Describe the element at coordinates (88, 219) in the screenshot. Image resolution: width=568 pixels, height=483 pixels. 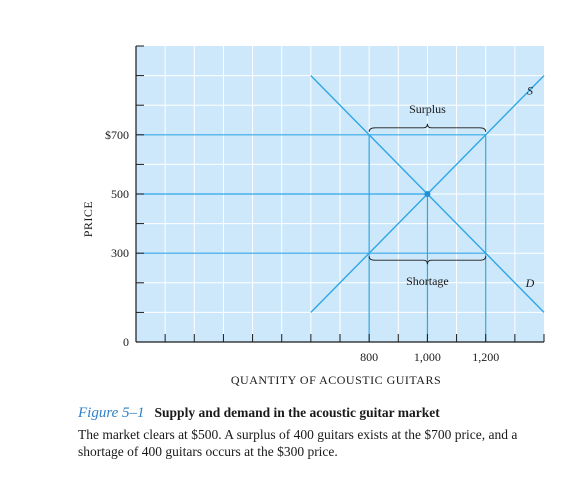
I see `y-axis-title: PRICE` at that location.